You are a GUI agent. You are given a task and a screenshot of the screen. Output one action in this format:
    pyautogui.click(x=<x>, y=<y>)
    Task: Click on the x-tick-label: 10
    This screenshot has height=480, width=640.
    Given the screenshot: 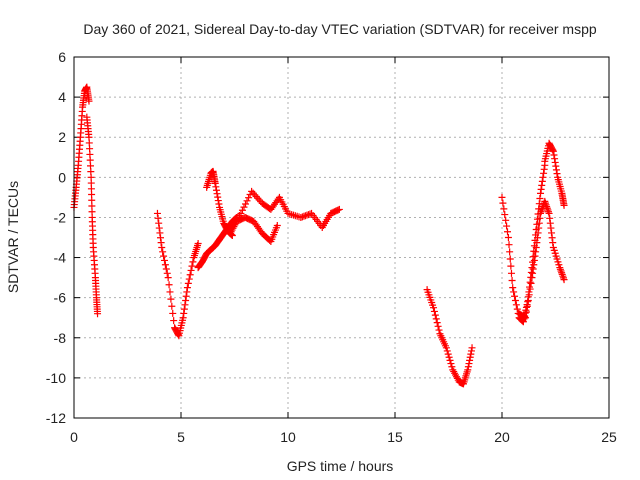 What is the action you would take?
    pyautogui.click(x=288, y=437)
    